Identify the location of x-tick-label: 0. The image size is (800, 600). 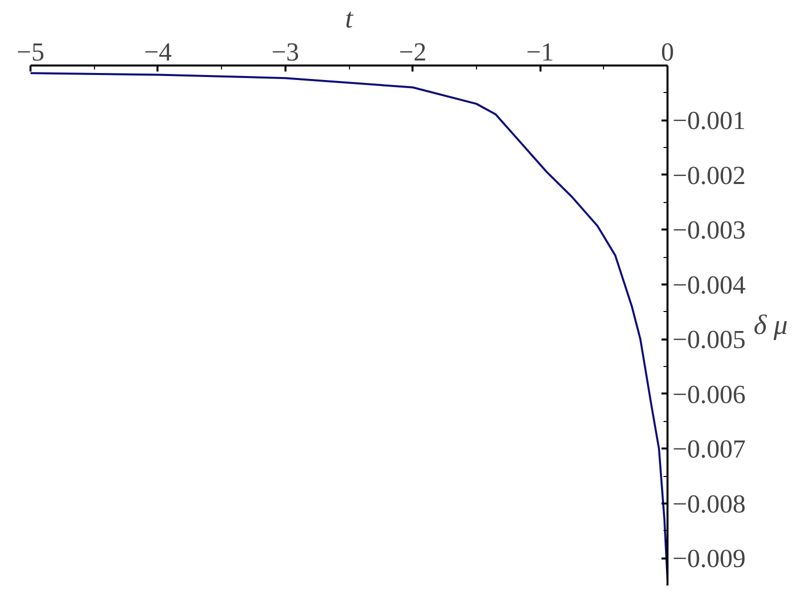
(667, 52).